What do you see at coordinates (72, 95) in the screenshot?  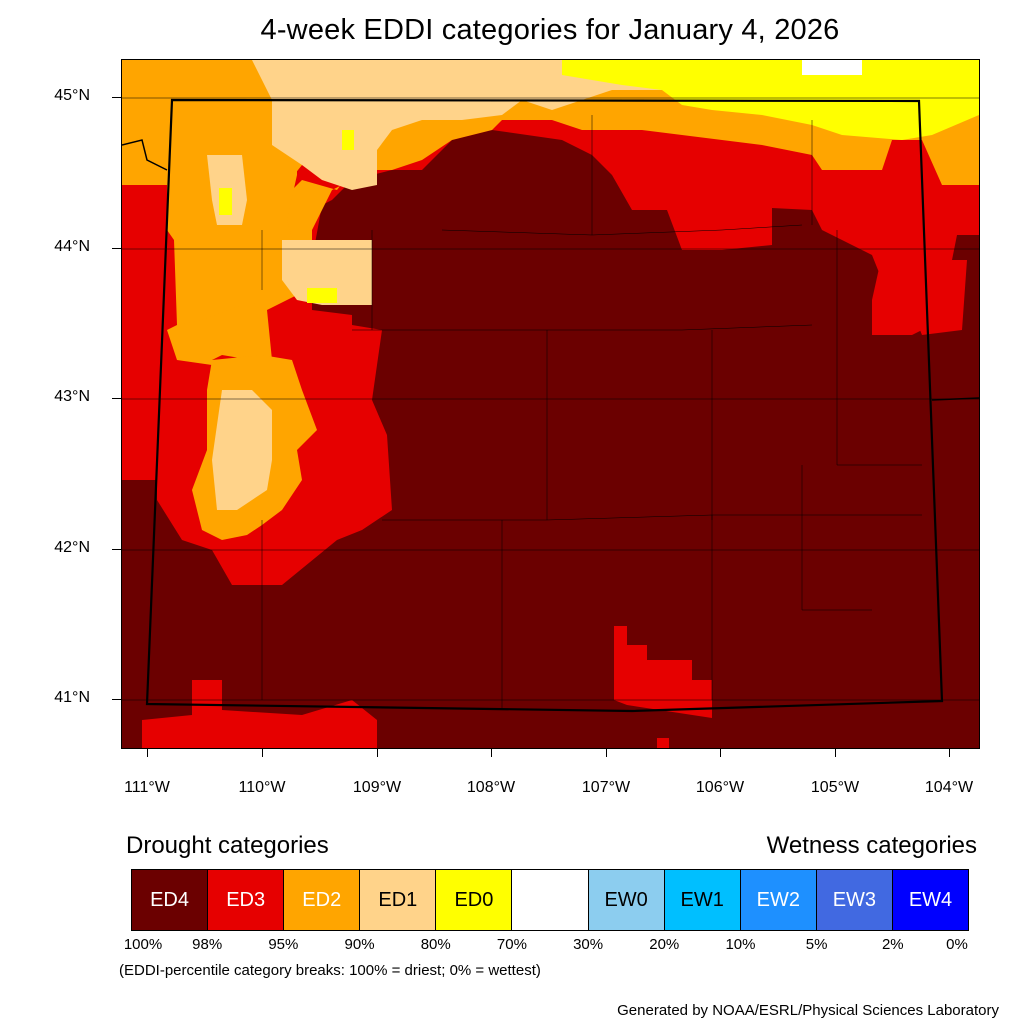 I see `lat-label-45: 45°N` at bounding box center [72, 95].